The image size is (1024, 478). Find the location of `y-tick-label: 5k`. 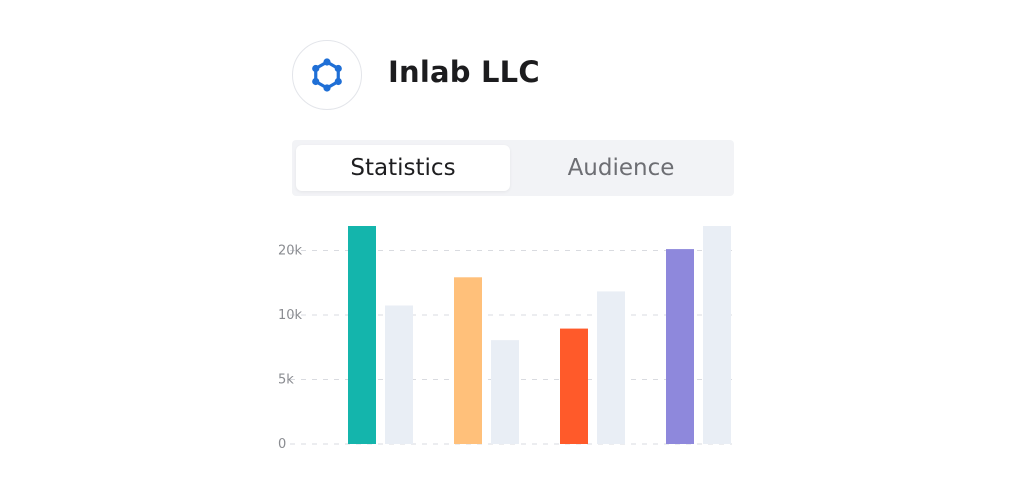

y-tick-label: 5k is located at coordinates (286, 380).